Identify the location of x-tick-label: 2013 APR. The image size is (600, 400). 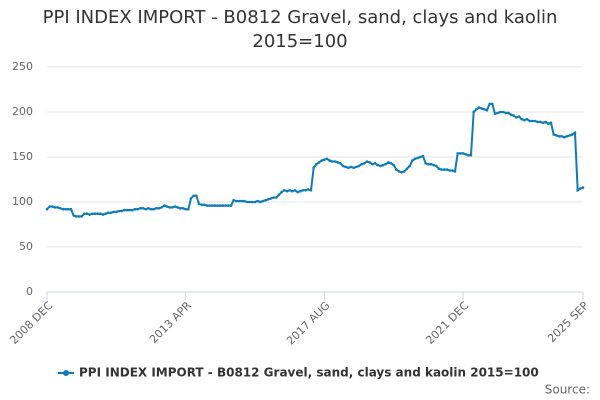
(170, 322).